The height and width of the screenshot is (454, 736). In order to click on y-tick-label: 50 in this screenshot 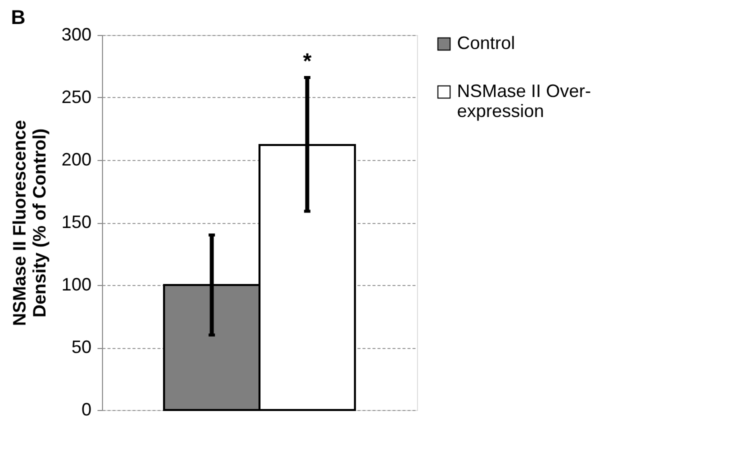, I will do `click(81, 347)`.